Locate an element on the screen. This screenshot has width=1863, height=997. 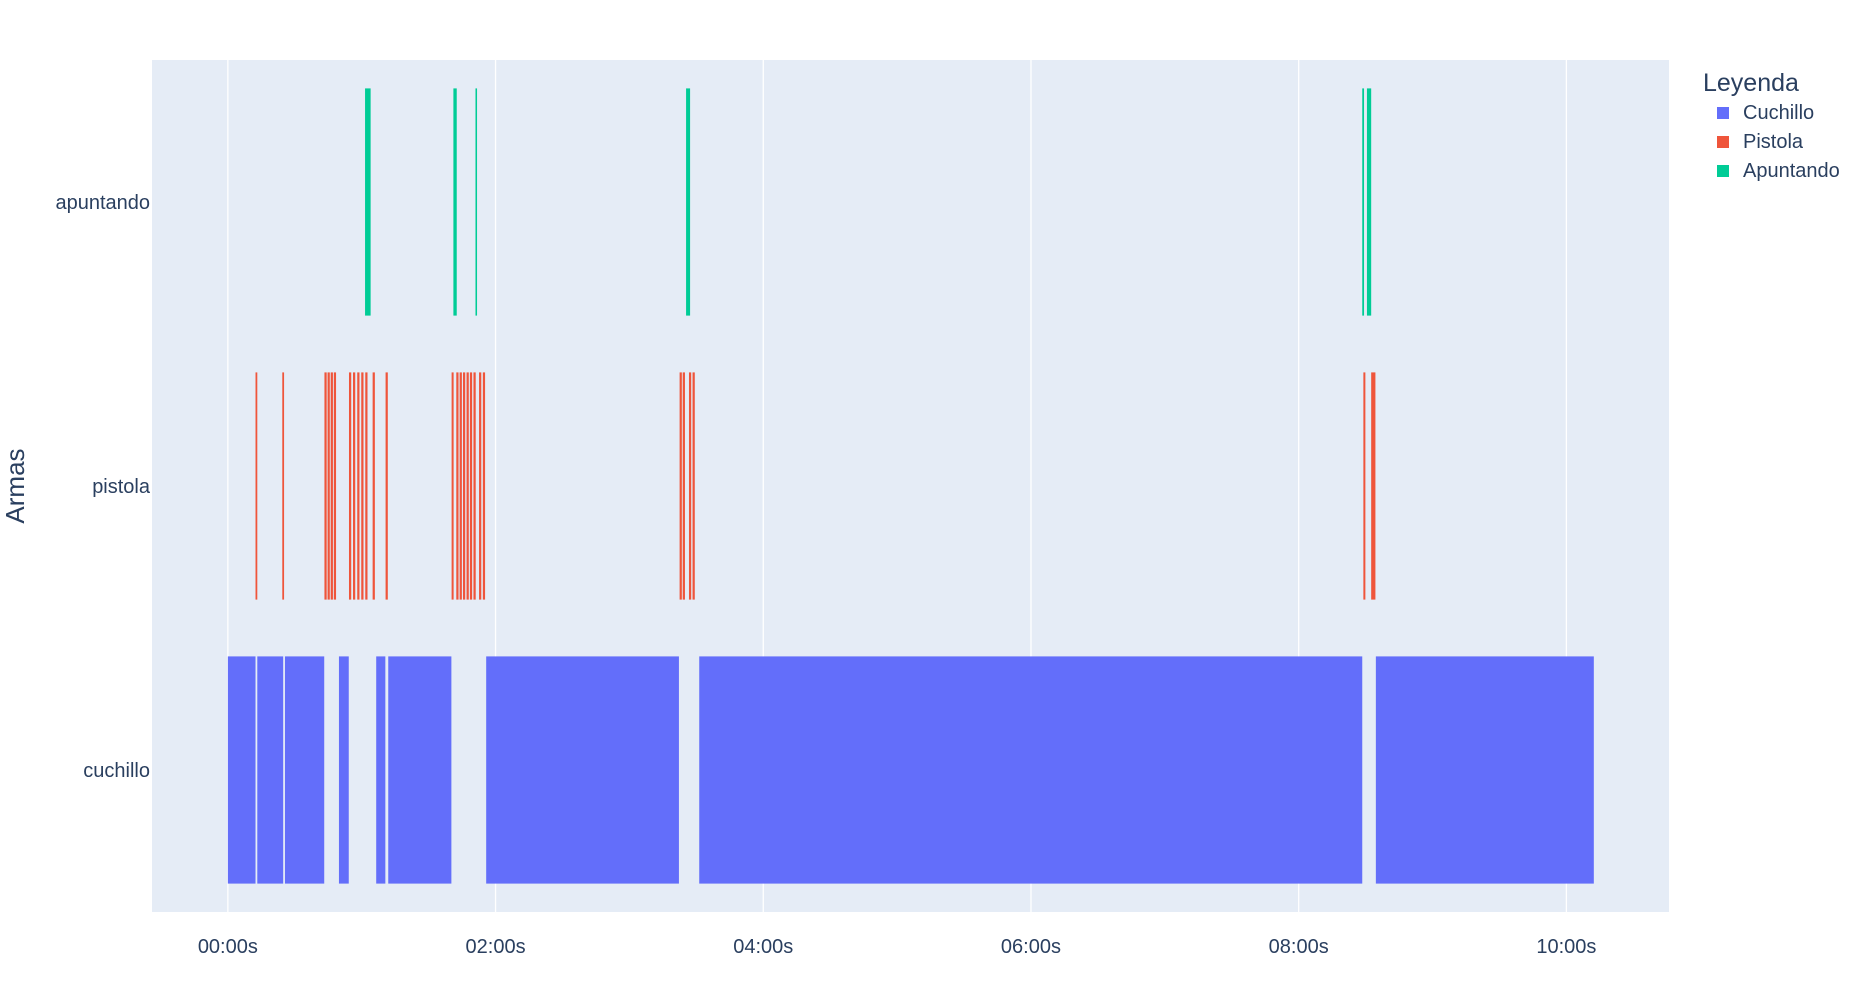
legend: Leyenda Cuchillo Pistola Apuntando is located at coordinates (1771, 125).